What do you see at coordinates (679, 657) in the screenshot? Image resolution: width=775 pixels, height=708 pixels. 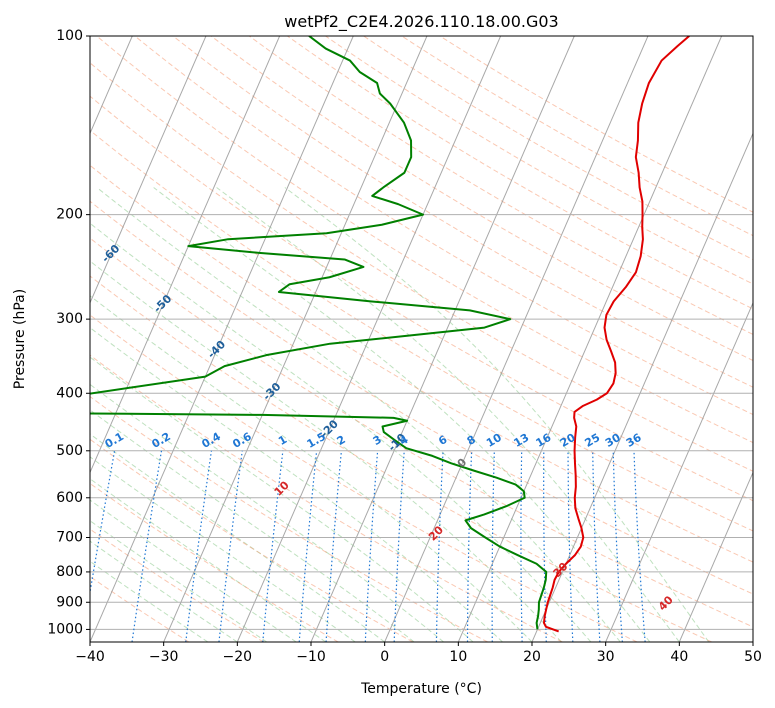 I see `x-tick-label: 40` at bounding box center [679, 657].